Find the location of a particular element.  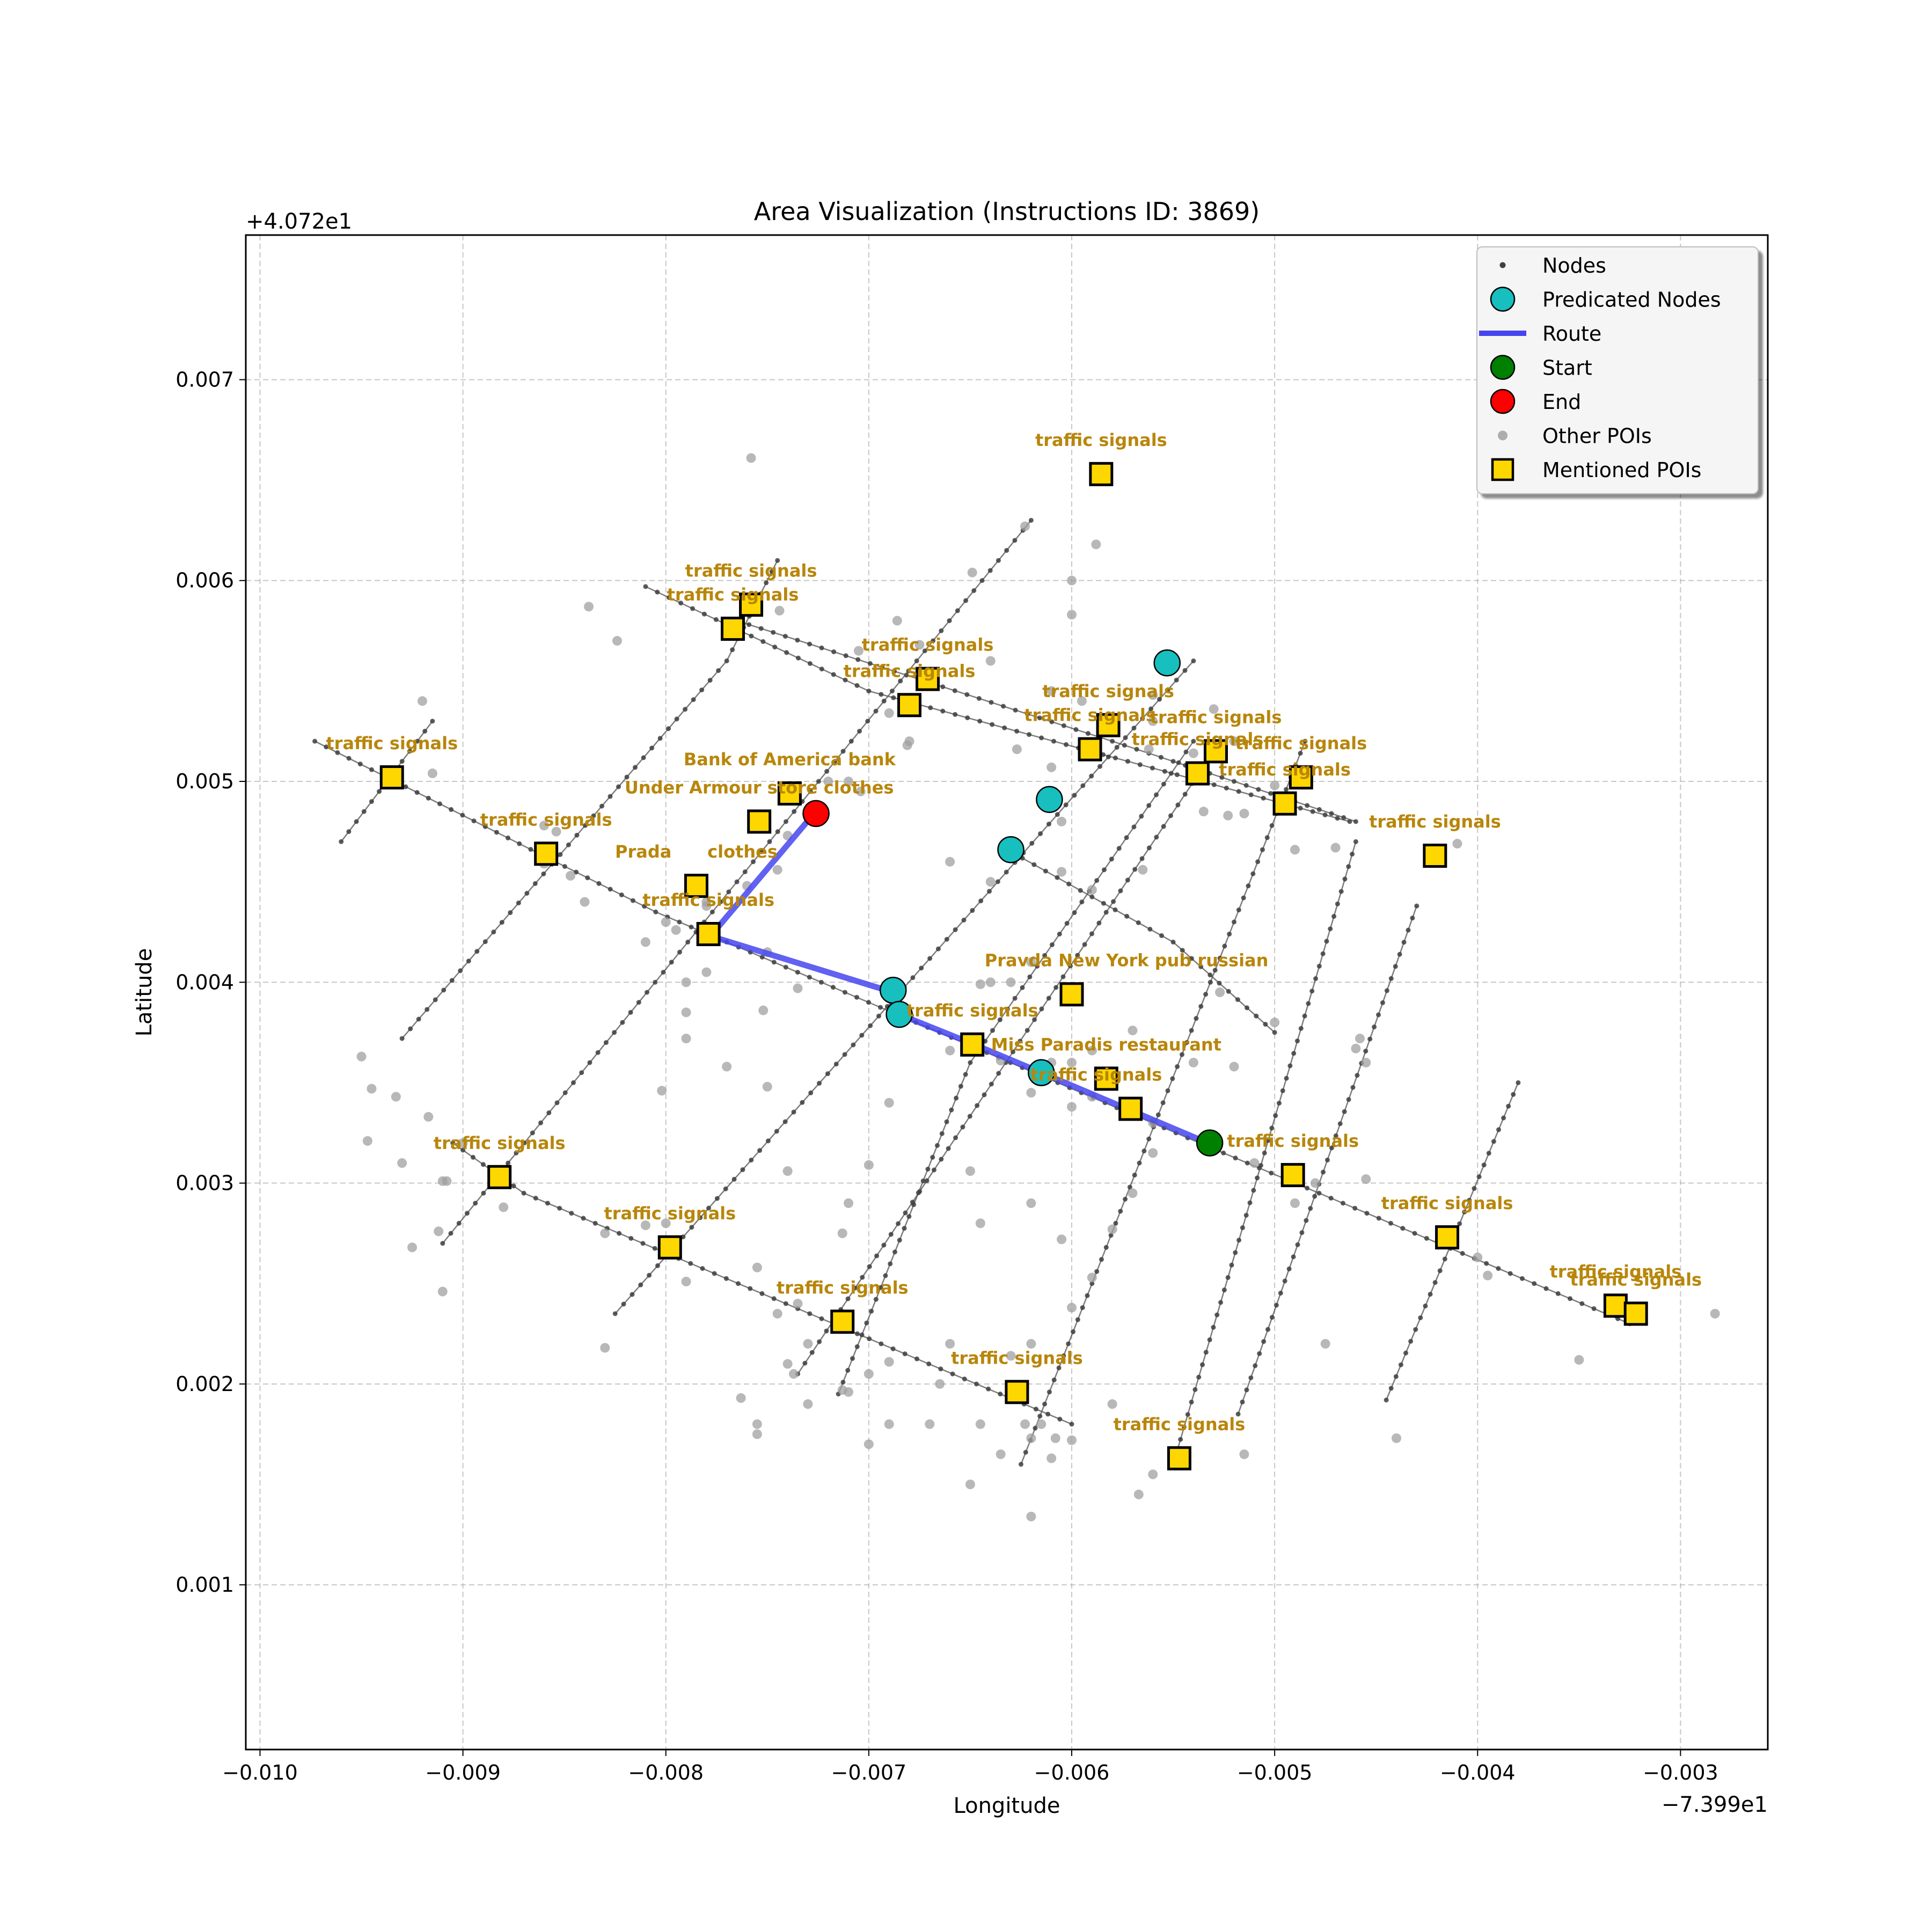

x-tick-label: −0.006 is located at coordinates (1072, 1772).